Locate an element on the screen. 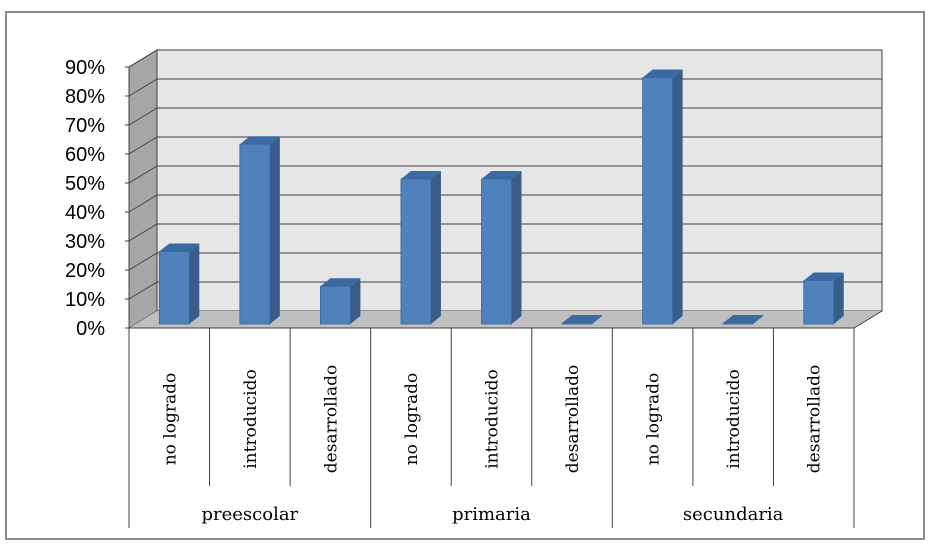  y-tick-label: 80% is located at coordinates (85, 97).